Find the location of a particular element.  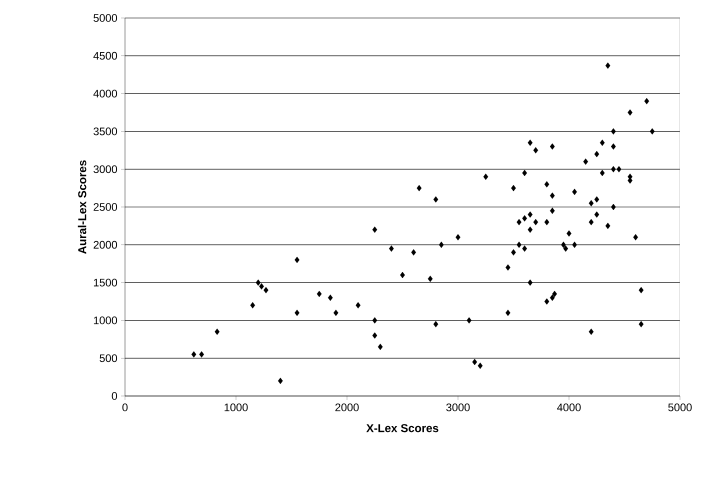

x-tick-label: 1000 is located at coordinates (236, 408).